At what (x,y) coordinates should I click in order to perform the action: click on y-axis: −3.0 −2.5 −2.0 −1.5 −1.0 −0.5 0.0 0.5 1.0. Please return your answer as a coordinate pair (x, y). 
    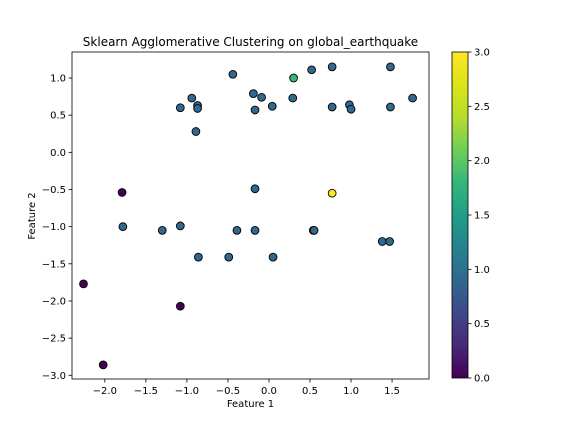
    Looking at the image, I should click on (57, 228).